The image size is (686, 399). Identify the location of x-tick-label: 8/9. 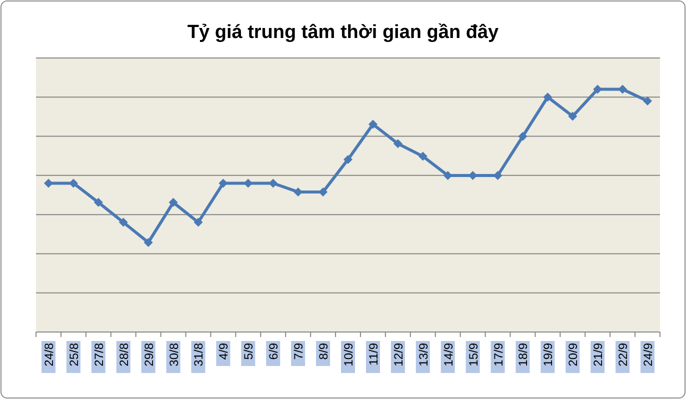
(323, 351).